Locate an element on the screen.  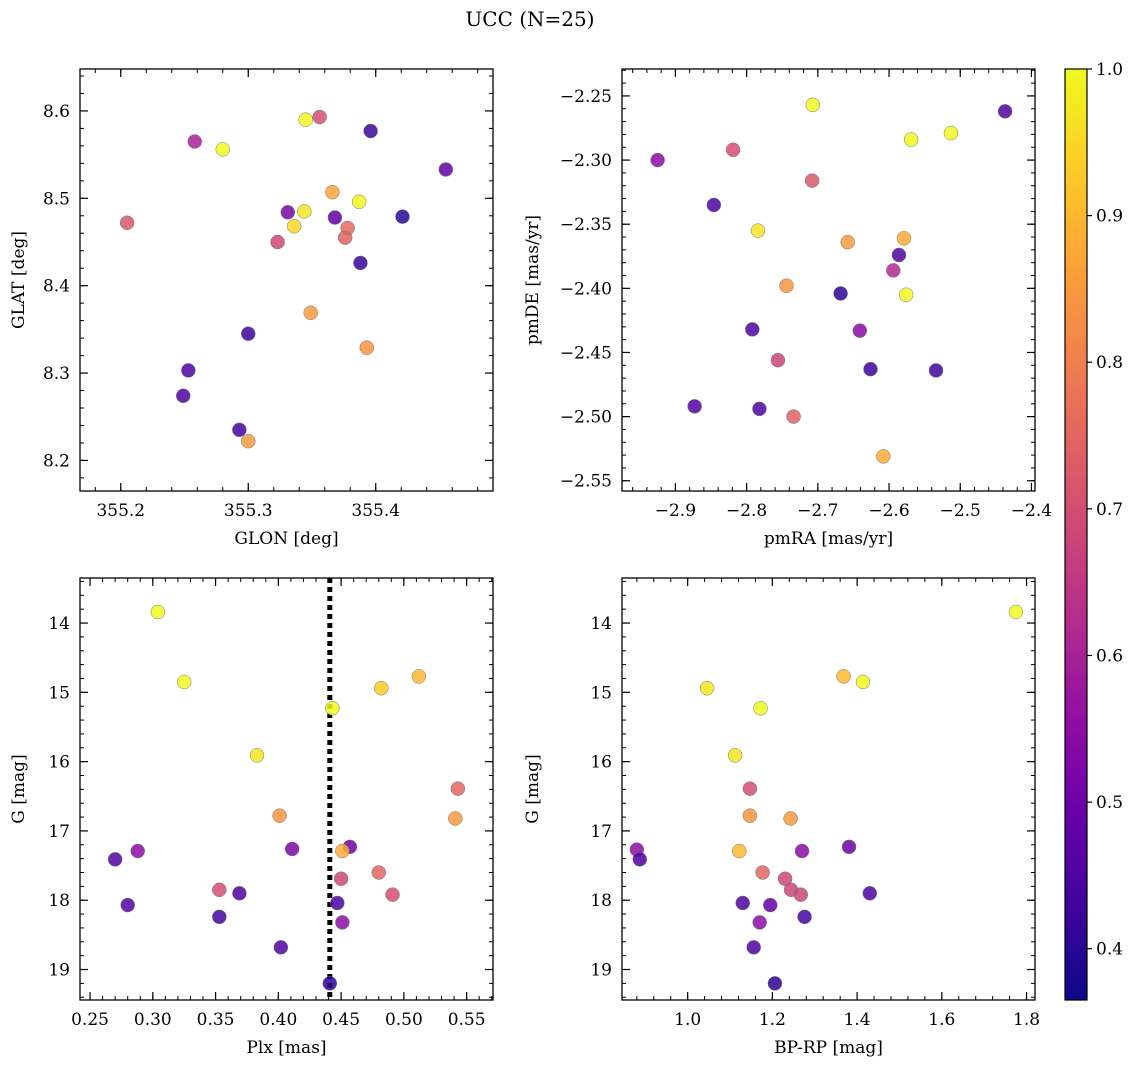
colorbar: 0.4 0.5 0.6 0.7 0.8 0.9 1.0 is located at coordinates (1093, 530).